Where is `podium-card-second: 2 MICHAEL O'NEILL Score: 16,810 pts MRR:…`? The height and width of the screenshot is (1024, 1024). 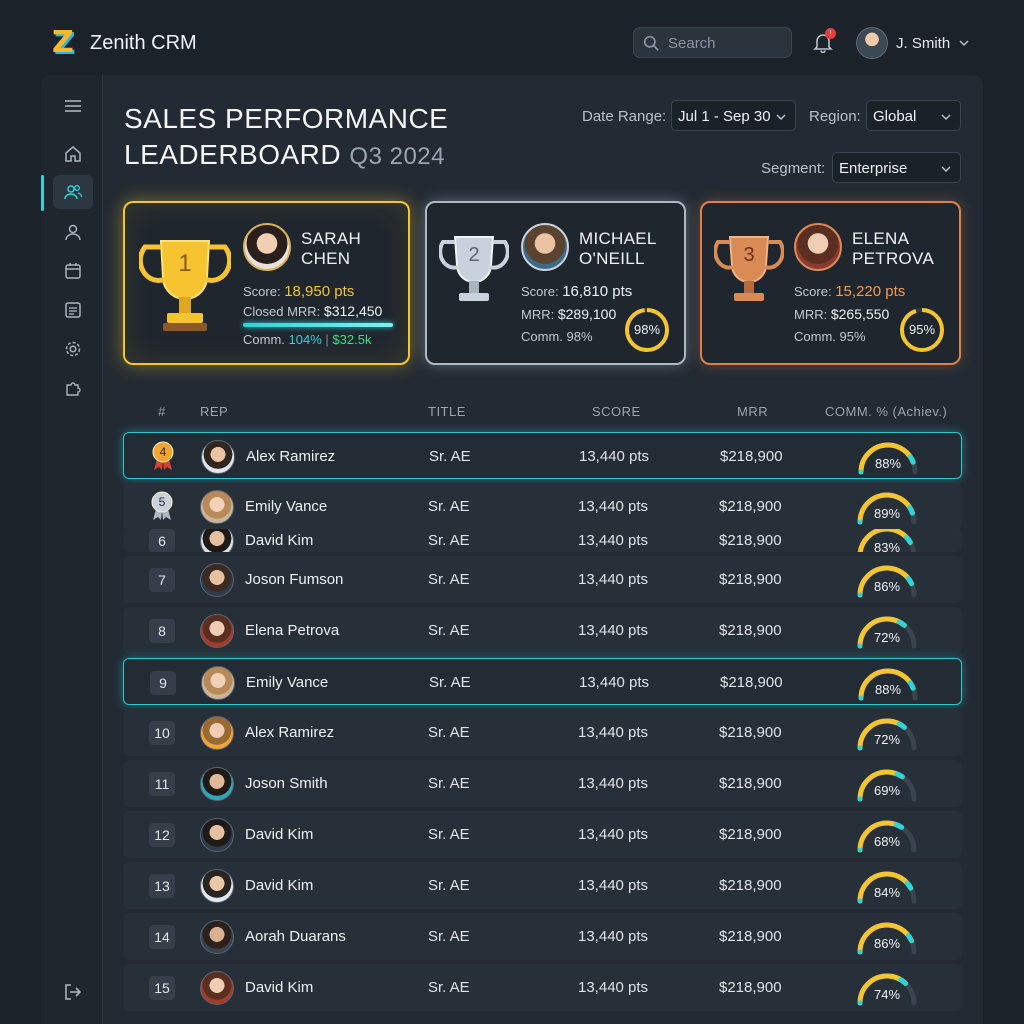 podium-card-second: 2 MICHAEL O'NEILL Score: 16,810 pts MRR:… is located at coordinates (555, 283).